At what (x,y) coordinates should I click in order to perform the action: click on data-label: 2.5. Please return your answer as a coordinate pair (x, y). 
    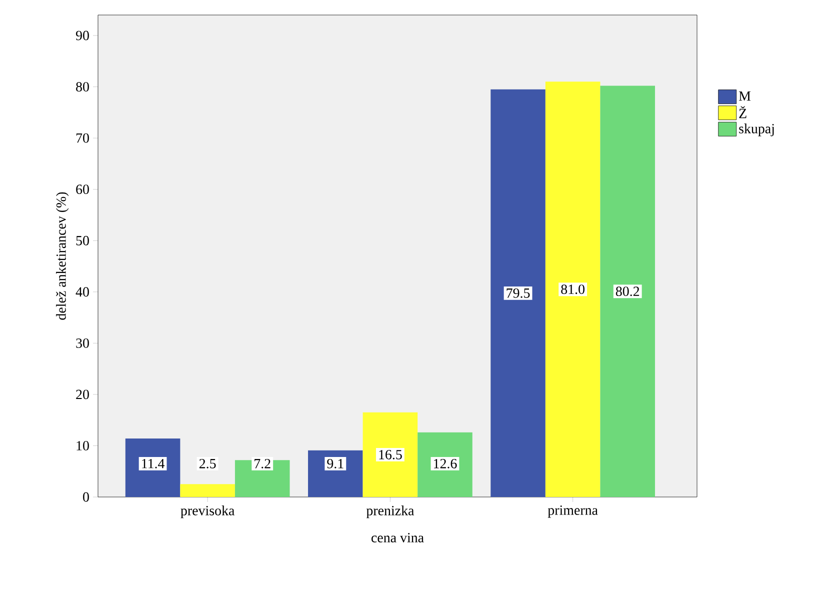
    Looking at the image, I should click on (207, 463).